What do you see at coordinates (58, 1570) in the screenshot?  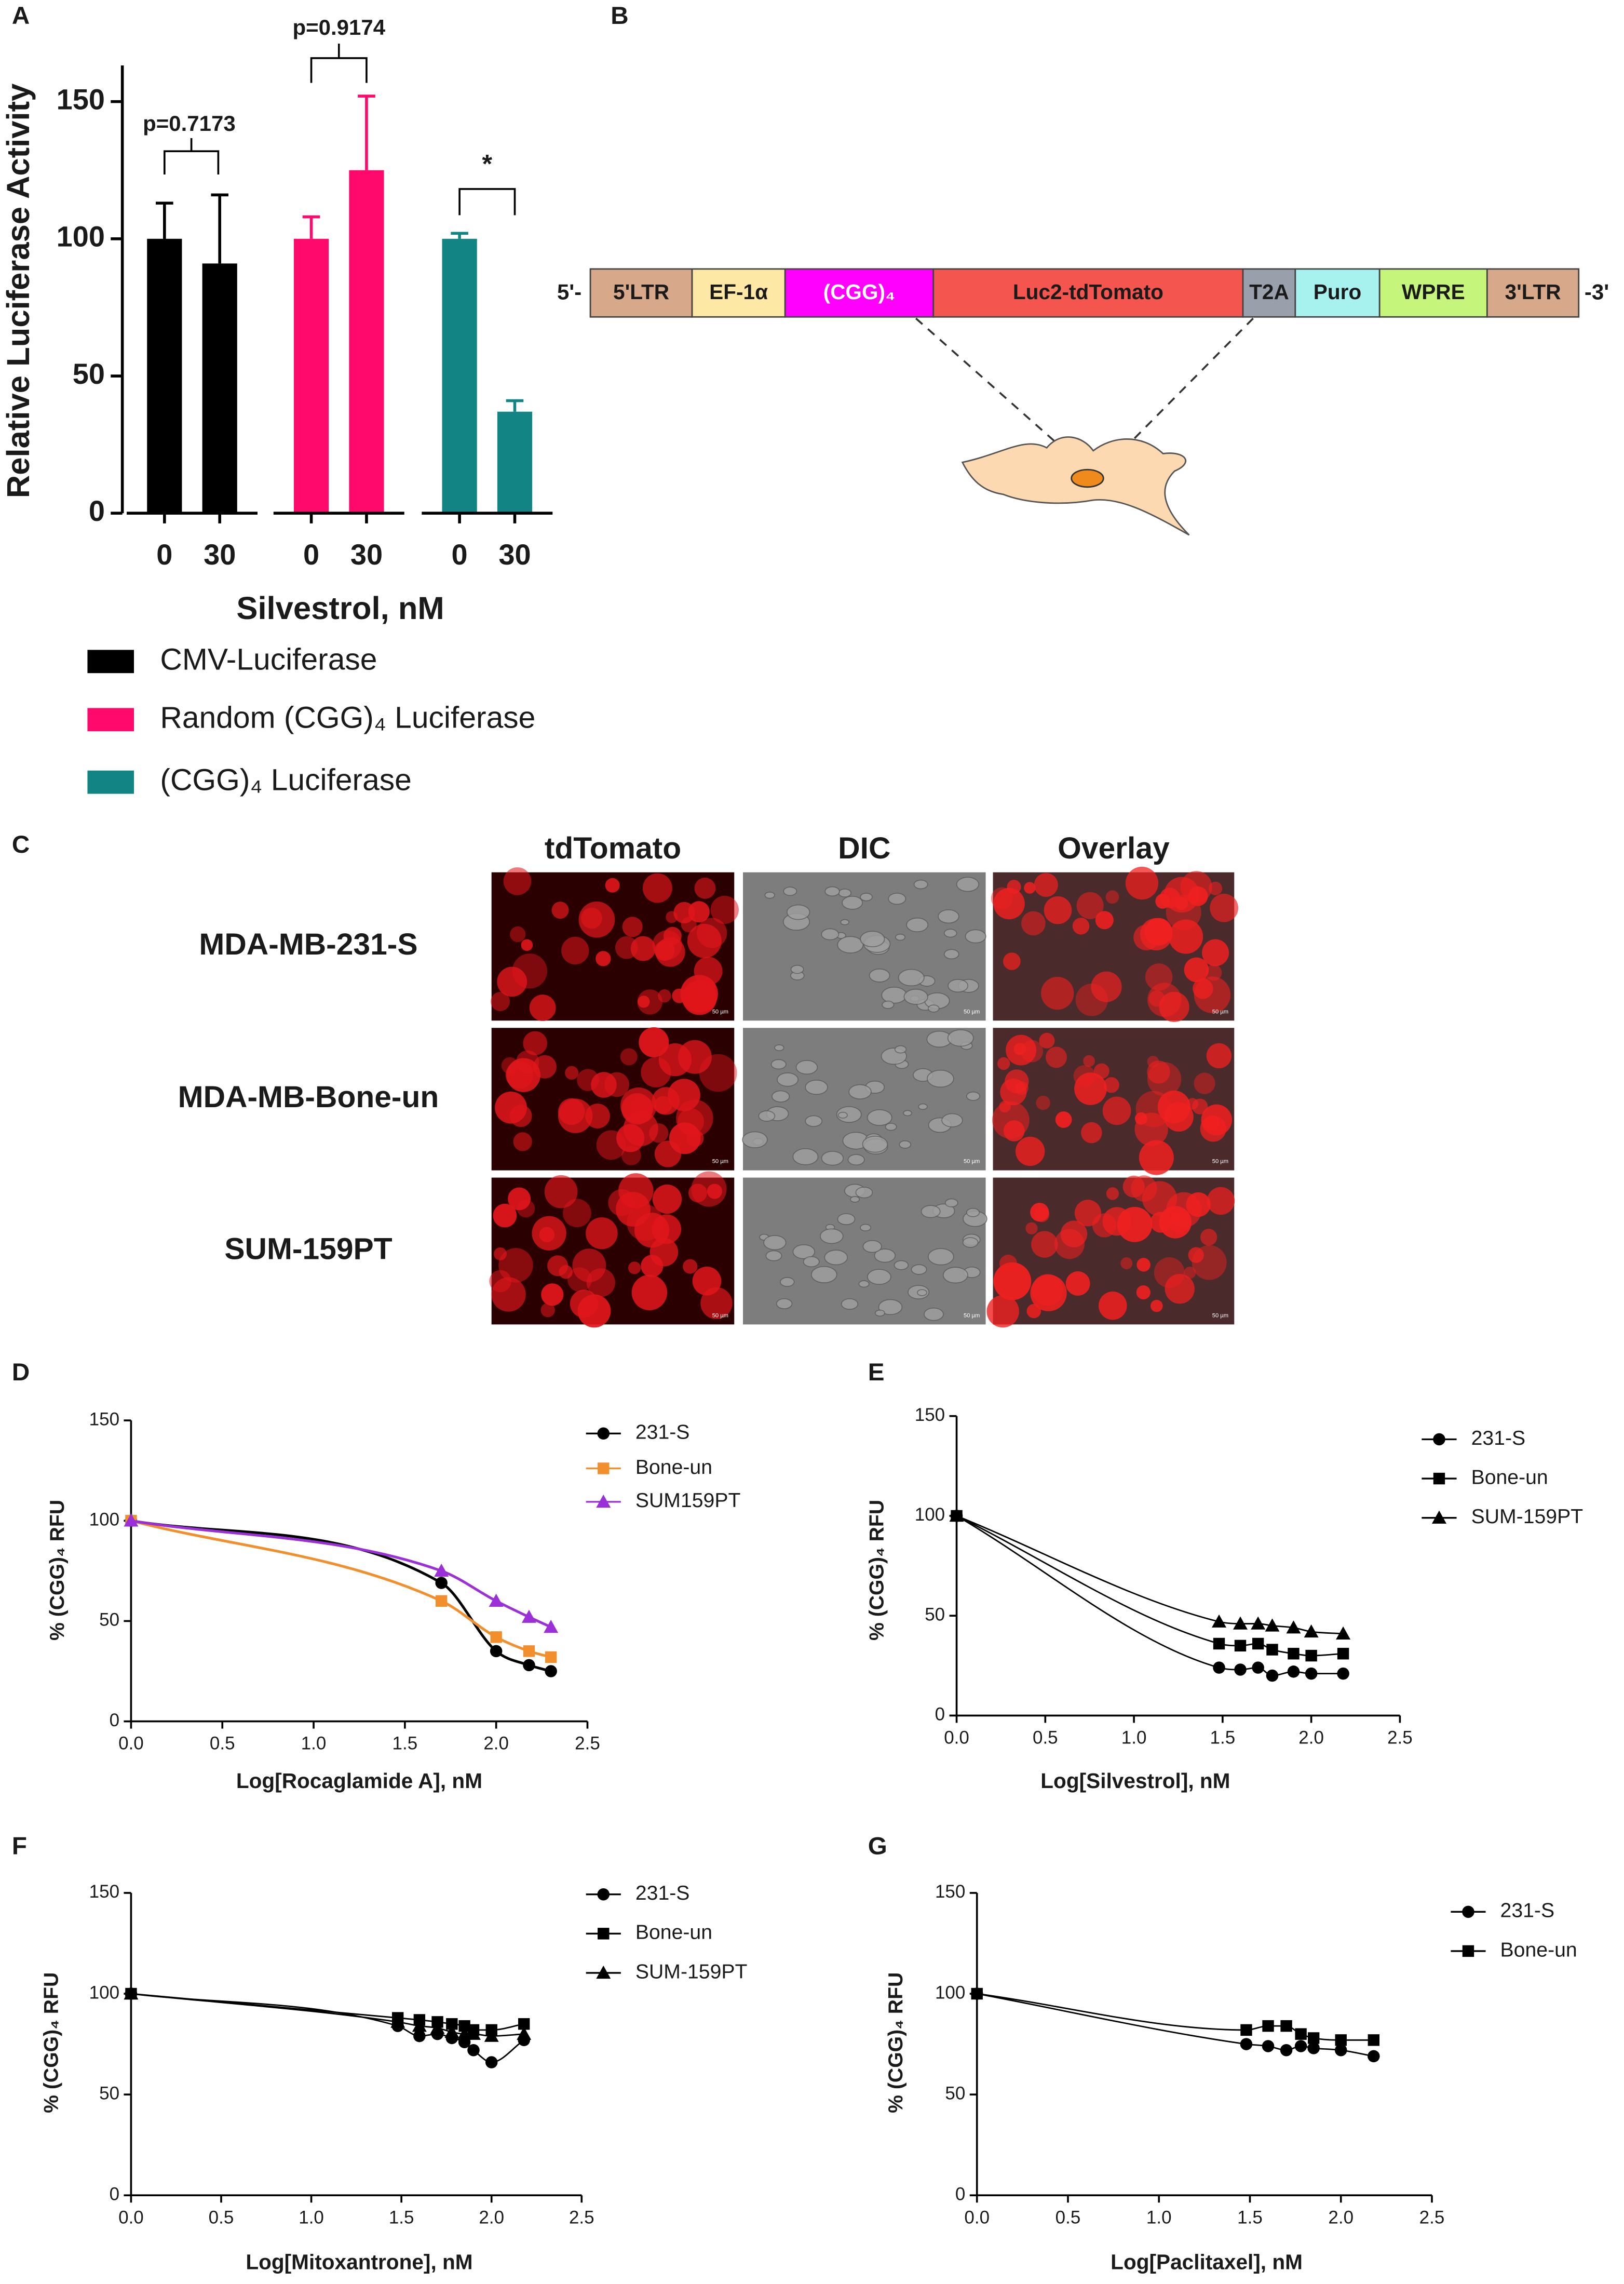 I see `y-axis-label: % (CGG)₄ RFU` at bounding box center [58, 1570].